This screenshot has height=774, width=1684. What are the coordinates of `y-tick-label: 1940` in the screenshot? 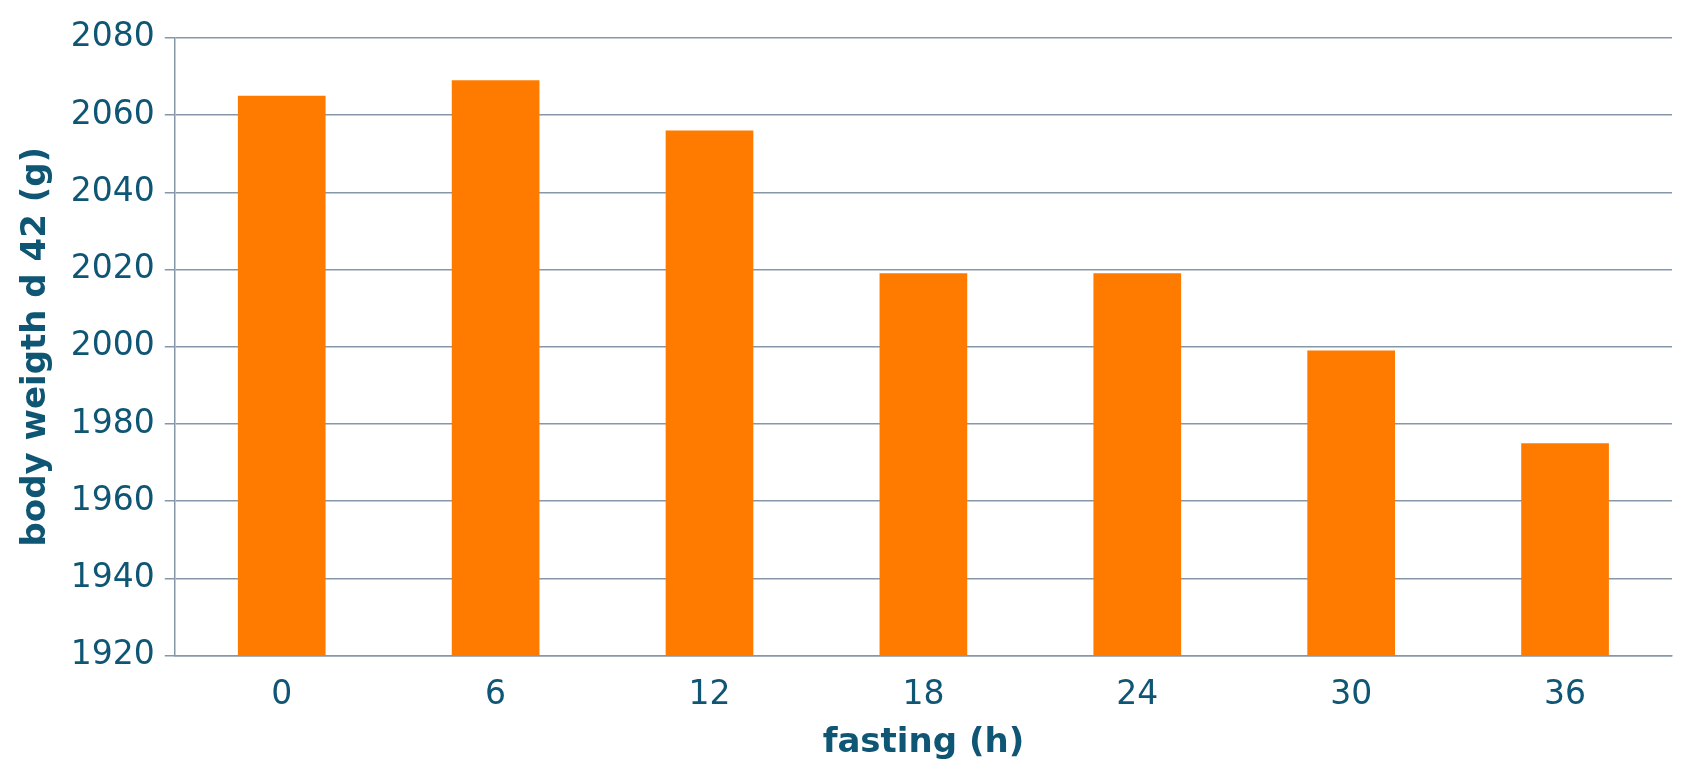 It's located at (112, 575).